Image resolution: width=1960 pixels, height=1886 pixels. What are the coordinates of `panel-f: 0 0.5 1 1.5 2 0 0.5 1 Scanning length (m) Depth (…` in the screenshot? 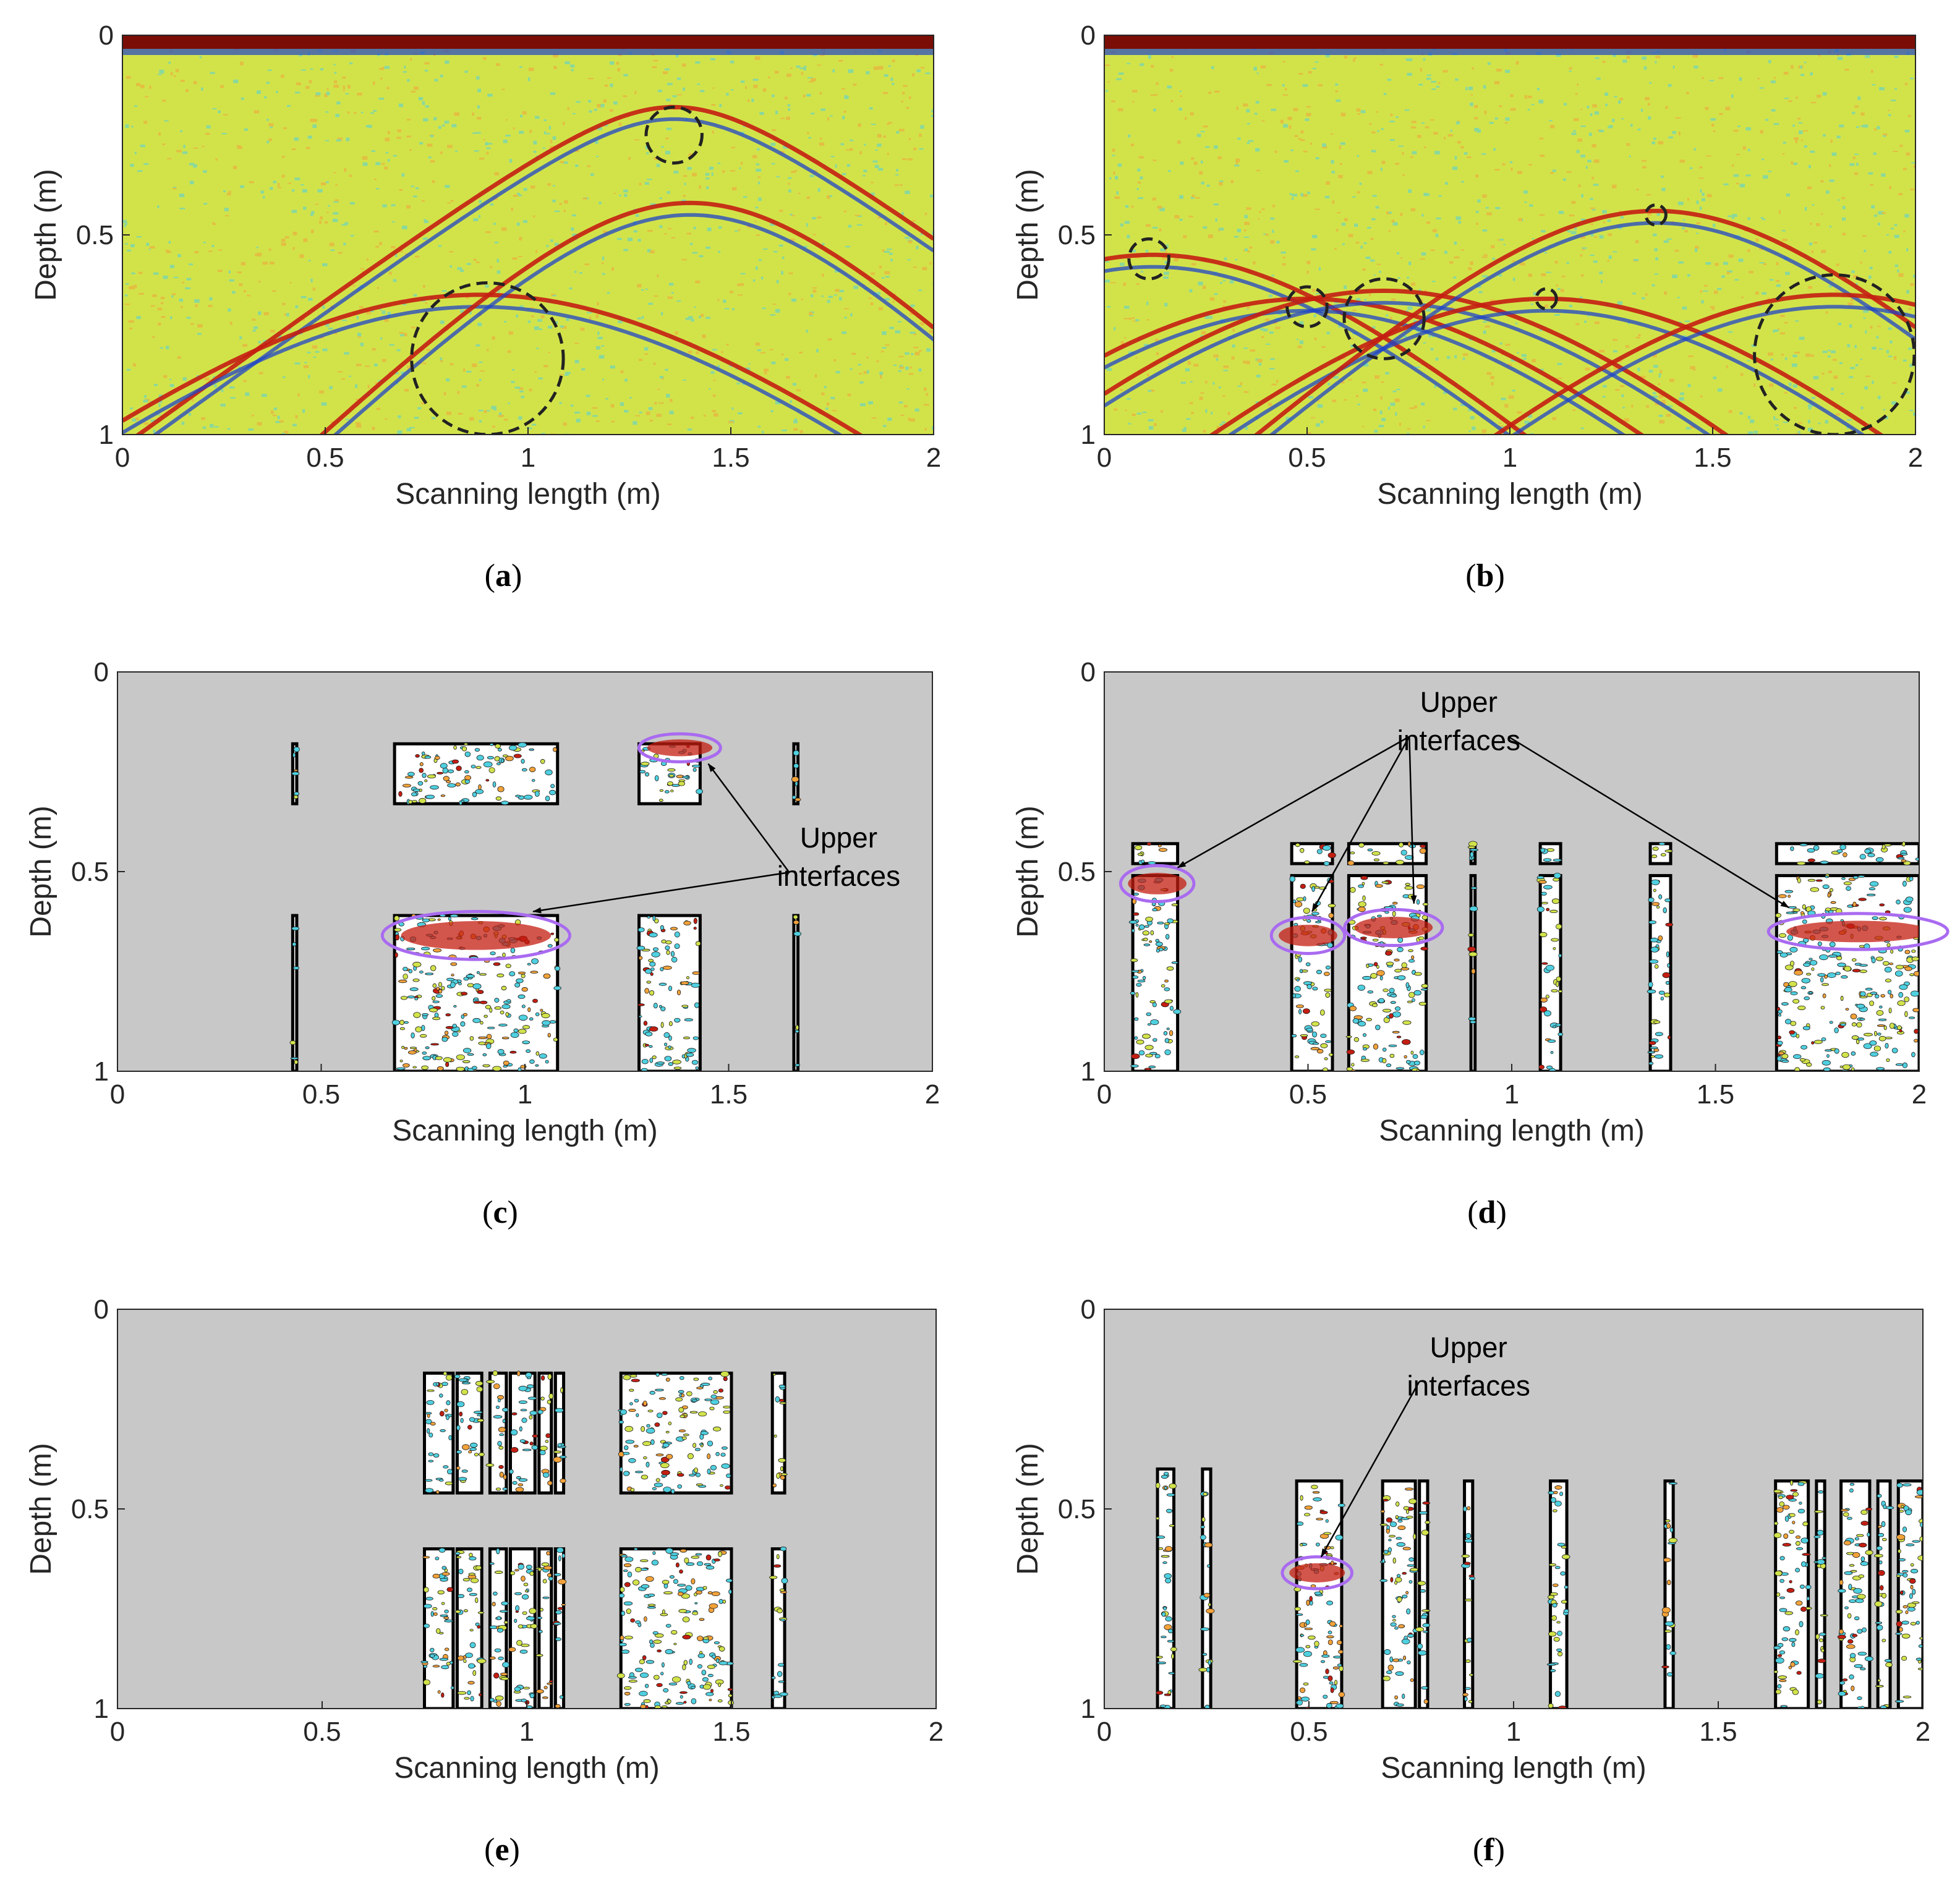 It's located at (1471, 1581).